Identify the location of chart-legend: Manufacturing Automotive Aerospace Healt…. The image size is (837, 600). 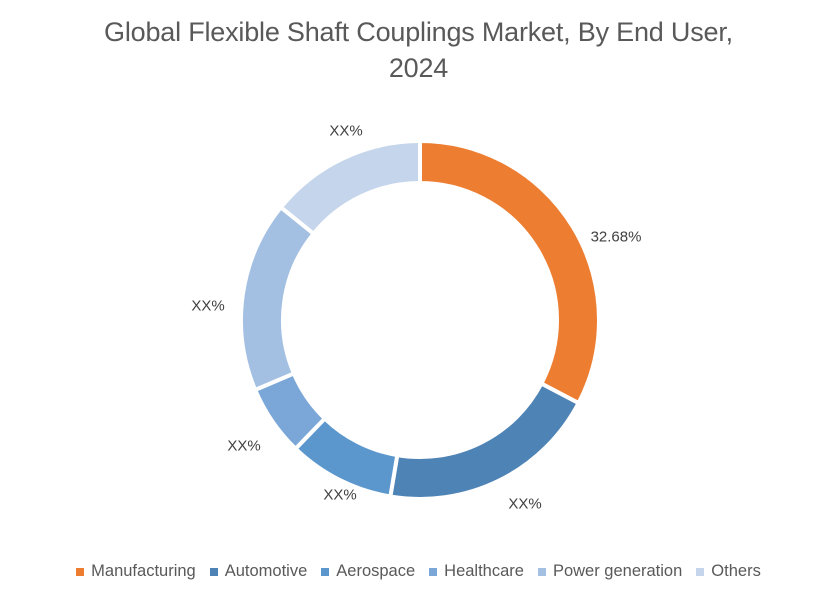
(418, 571).